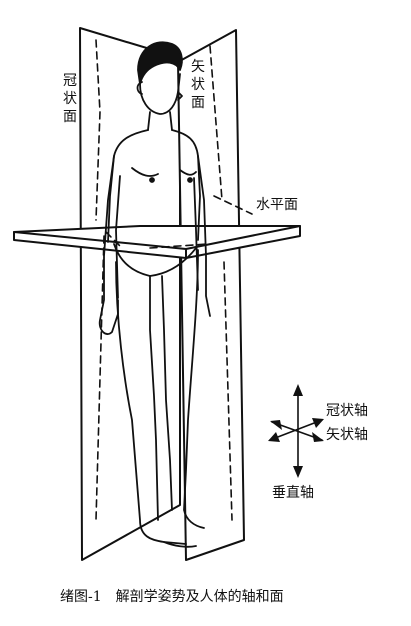 The width and height of the screenshot is (411, 626). Describe the element at coordinates (172, 597) in the screenshot. I see `figure-caption: 绪图-1 解剖学姿势及人体的轴和面` at that location.